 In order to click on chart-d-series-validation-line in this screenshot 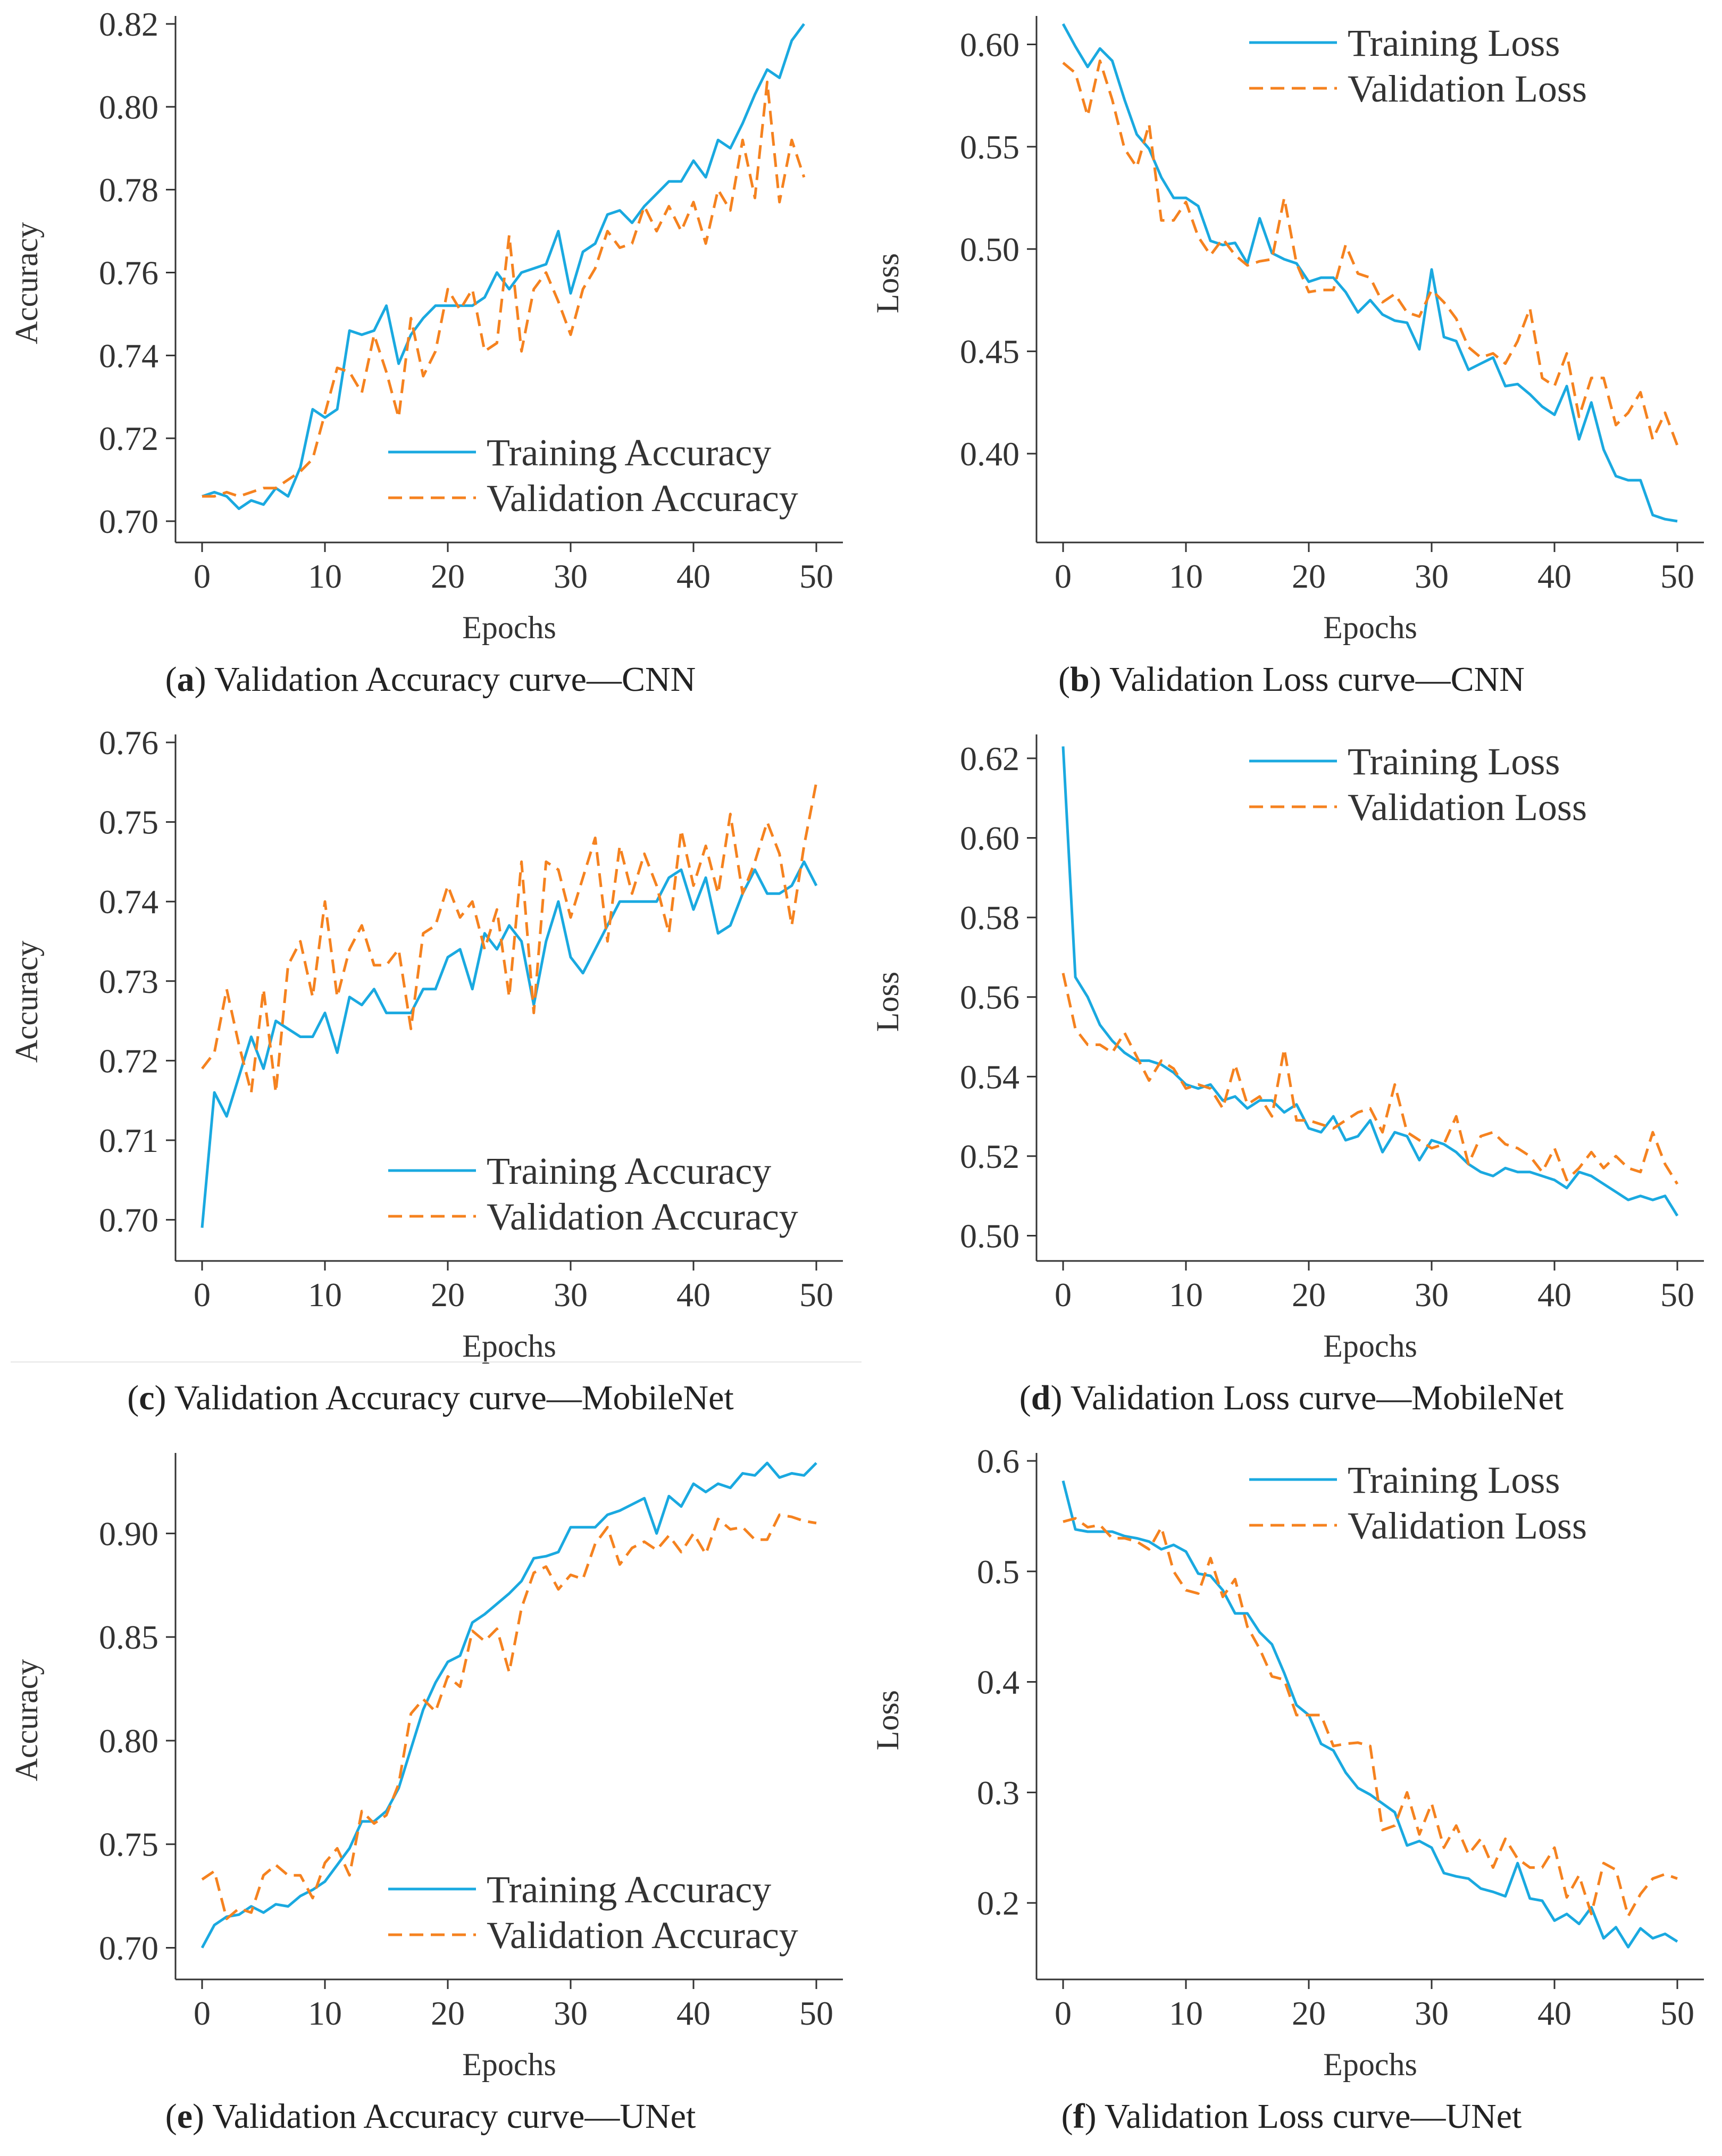, I will do `click(1370, 1079)`.